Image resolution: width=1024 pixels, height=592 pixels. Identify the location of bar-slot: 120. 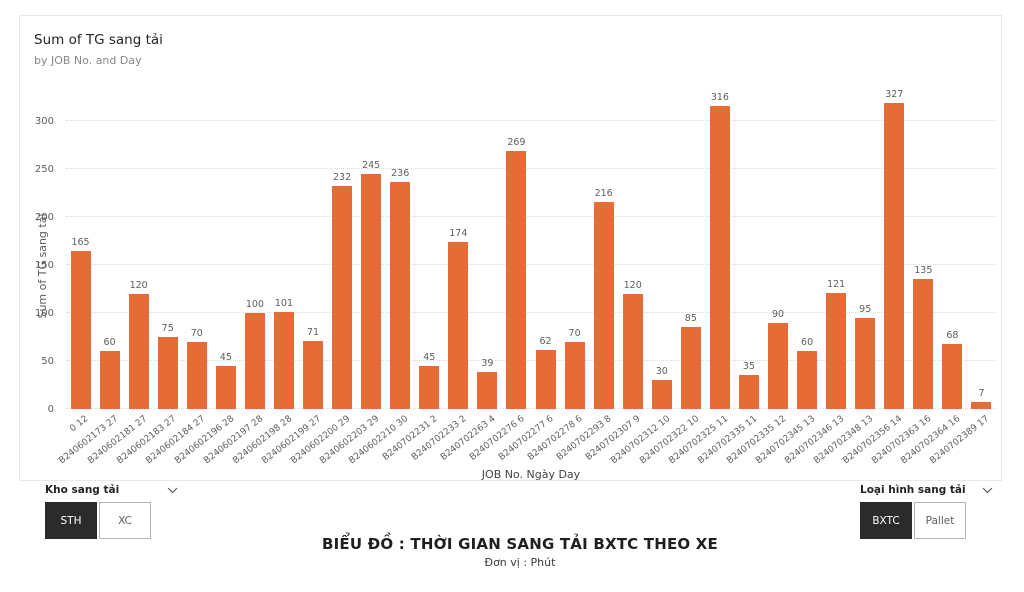
(138, 249).